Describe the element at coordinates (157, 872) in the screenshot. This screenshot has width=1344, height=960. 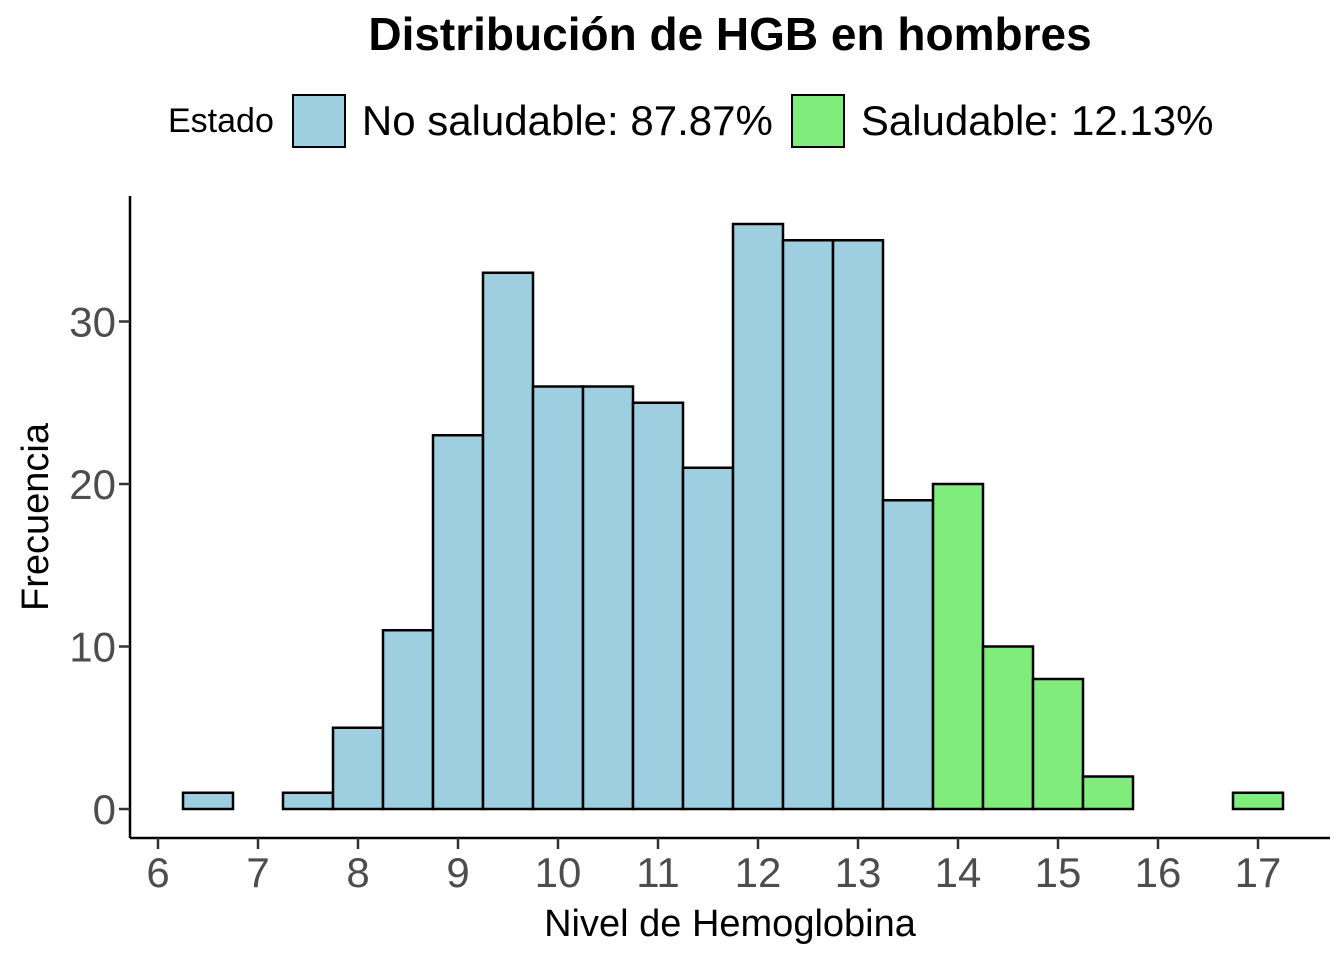
I see `x-tick-label: 6` at that location.